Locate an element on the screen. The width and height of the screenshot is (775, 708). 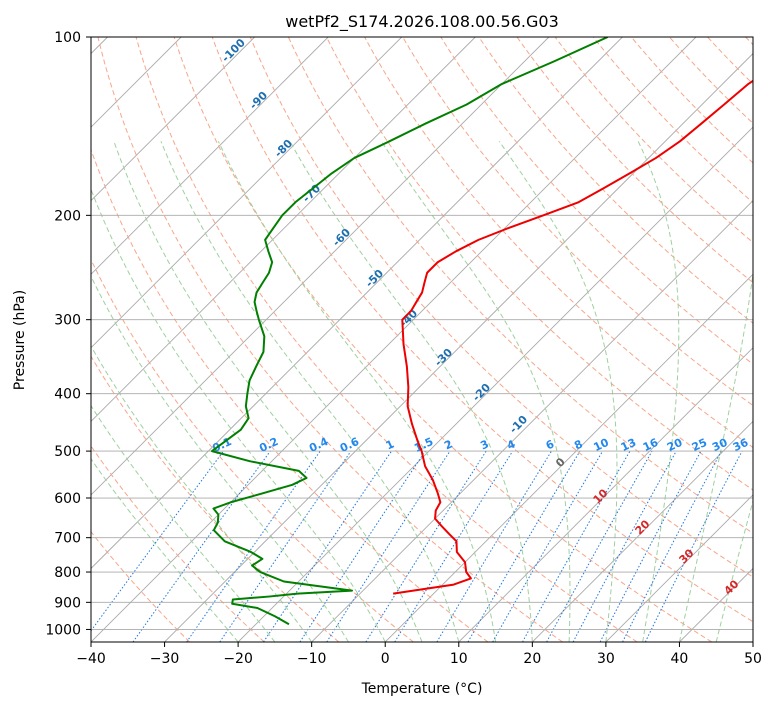
mixing-ratio-label: 13 is located at coordinates (628, 445).